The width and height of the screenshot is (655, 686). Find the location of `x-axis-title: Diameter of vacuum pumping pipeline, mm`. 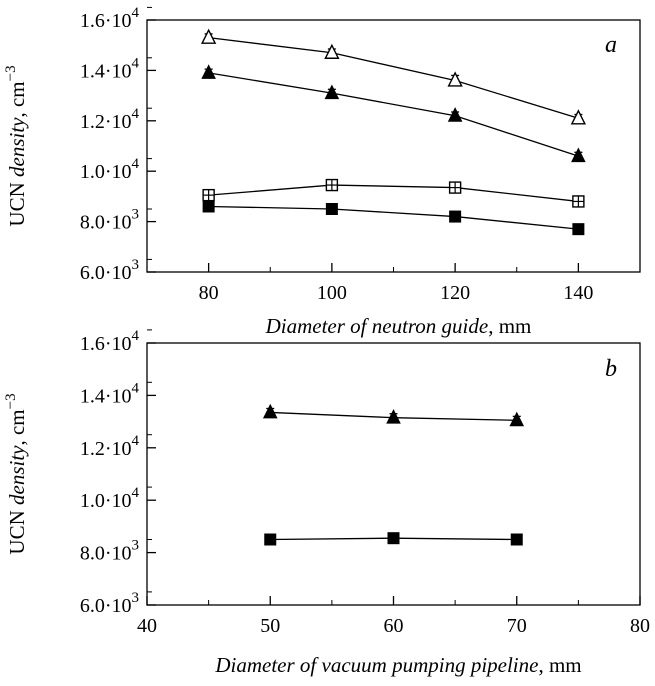

x-axis-title: Diameter of vacuum pumping pipeline, mm is located at coordinates (397, 665).